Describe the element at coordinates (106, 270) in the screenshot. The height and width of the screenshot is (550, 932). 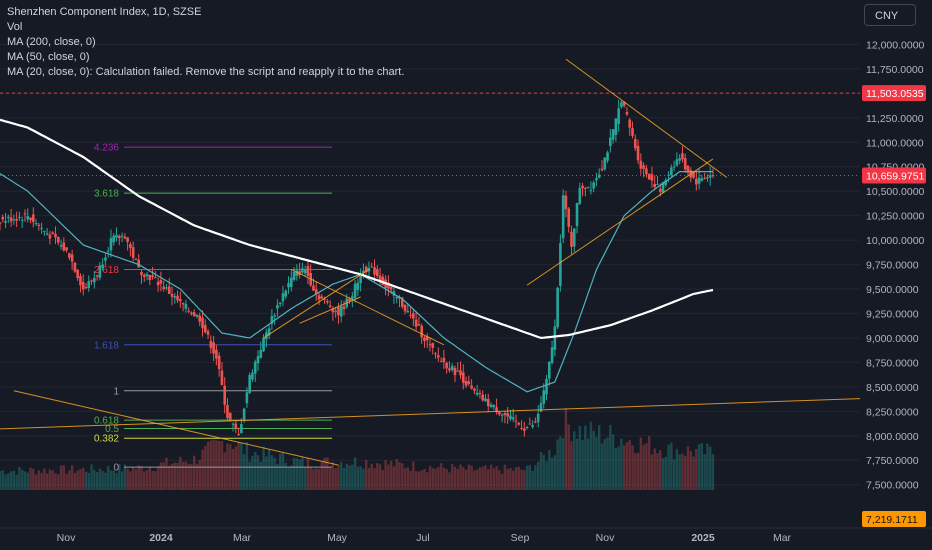
I see `fib-level-label: 2.618` at that location.